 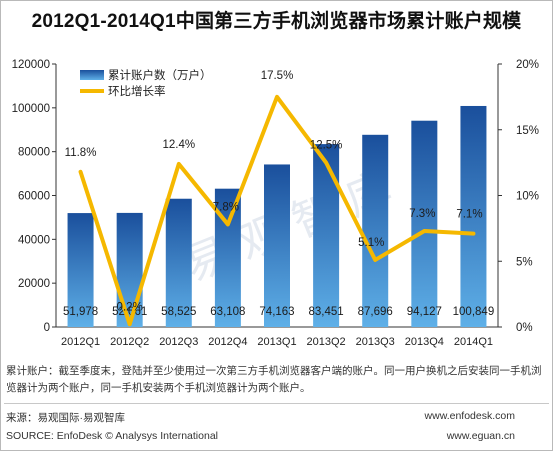 I want to click on line-value-label: 7.3%, so click(x=422, y=214).